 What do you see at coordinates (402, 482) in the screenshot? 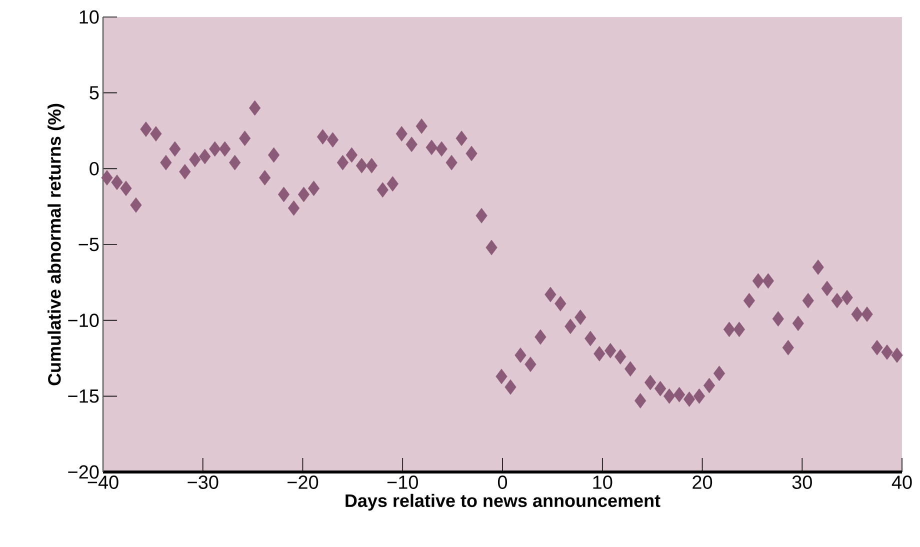
I see `x-tick-label: −10` at bounding box center [402, 482].